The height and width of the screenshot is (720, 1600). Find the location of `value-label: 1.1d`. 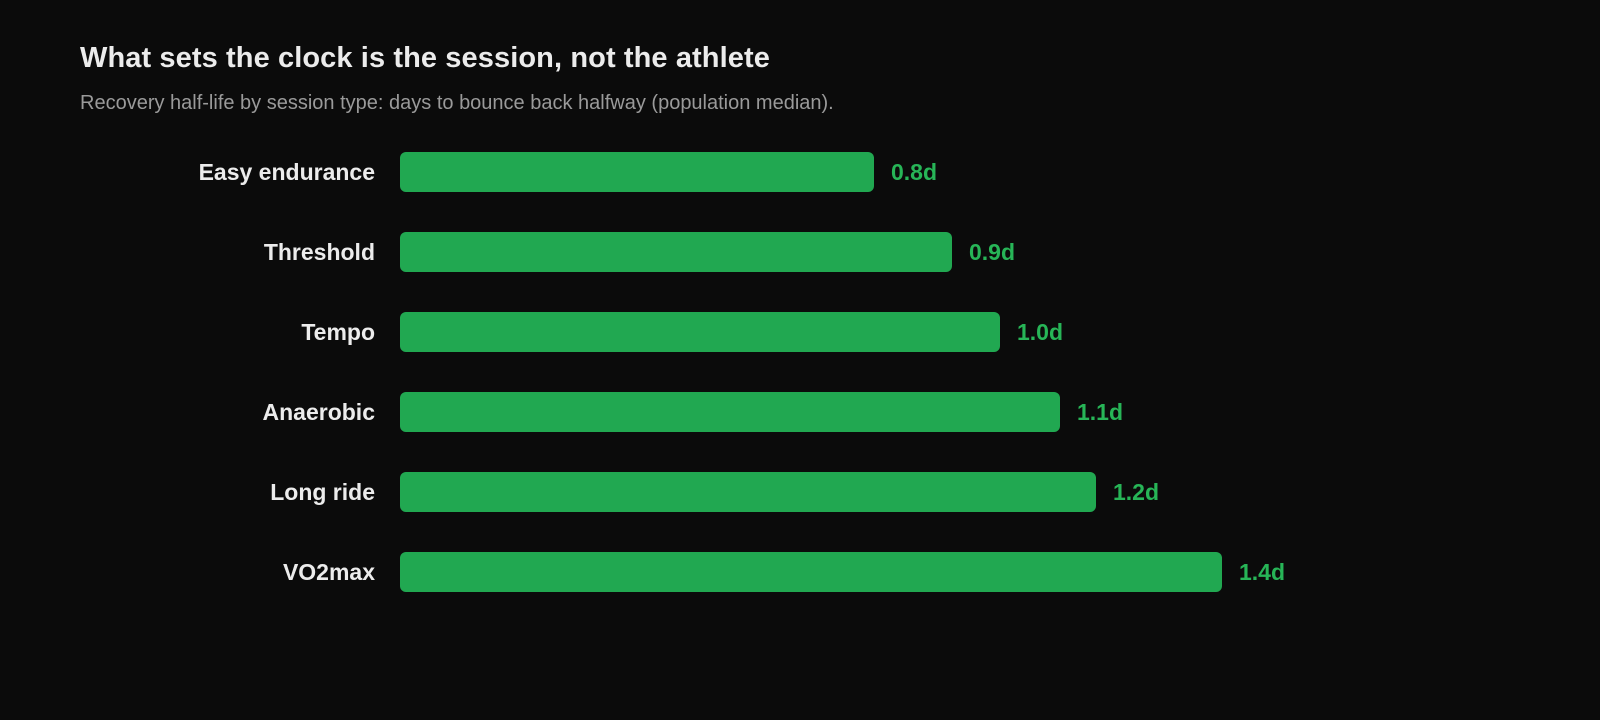

value-label: 1.1d is located at coordinates (1100, 412).